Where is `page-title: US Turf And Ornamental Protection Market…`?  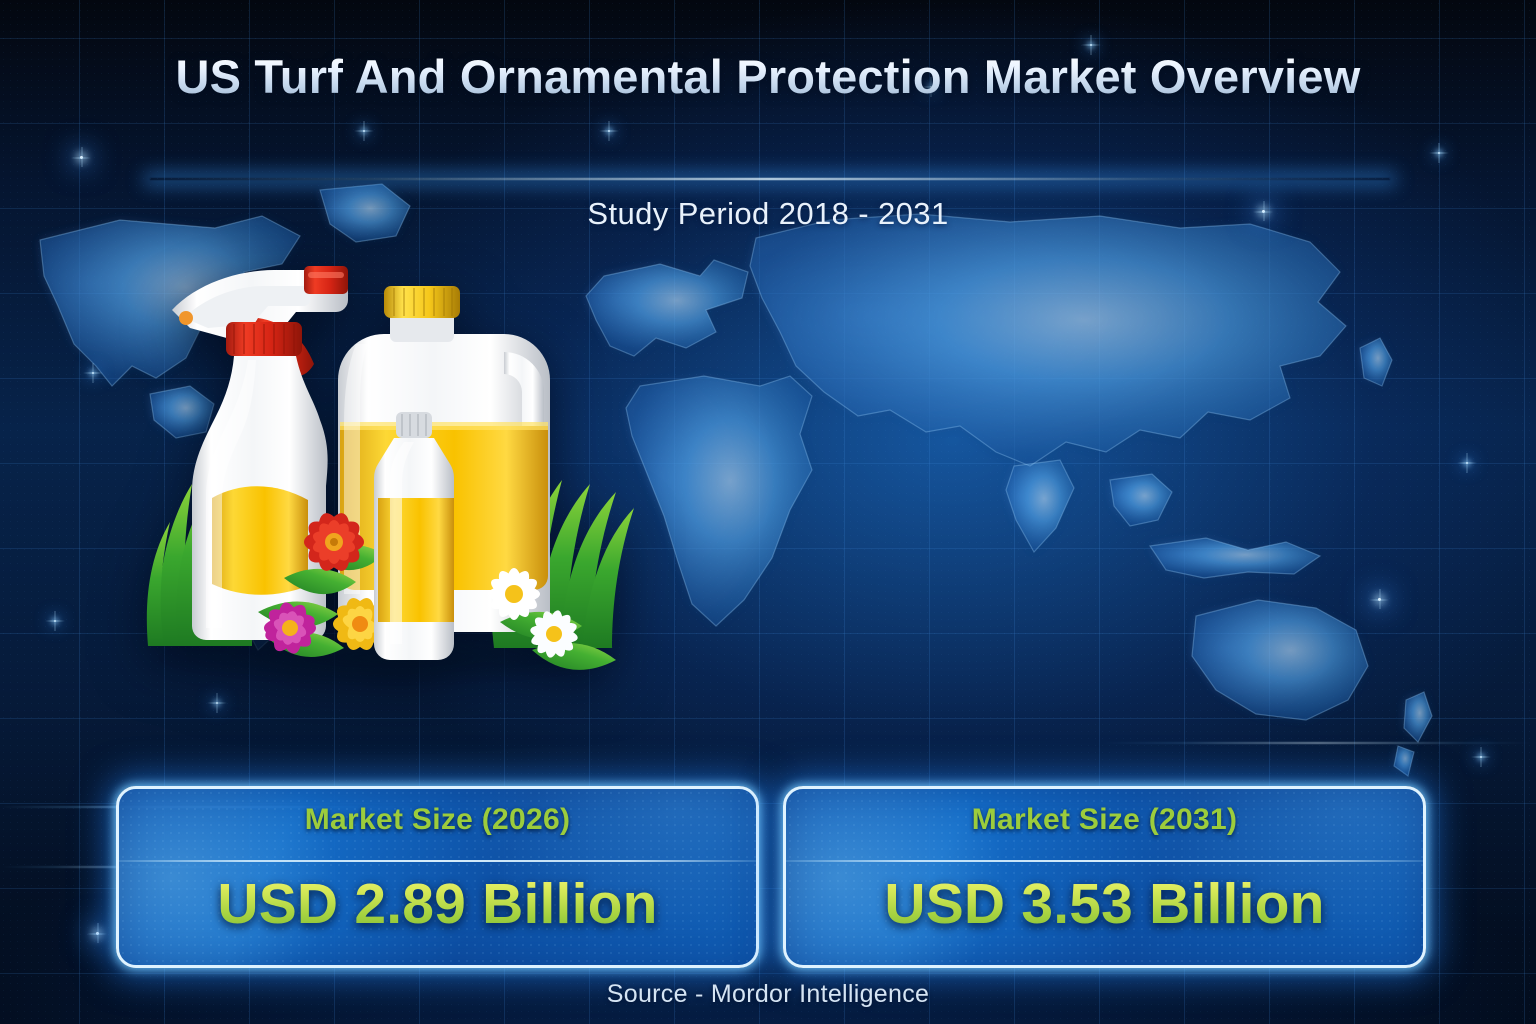 page-title: US Turf And Ornamental Protection Market… is located at coordinates (768, 76).